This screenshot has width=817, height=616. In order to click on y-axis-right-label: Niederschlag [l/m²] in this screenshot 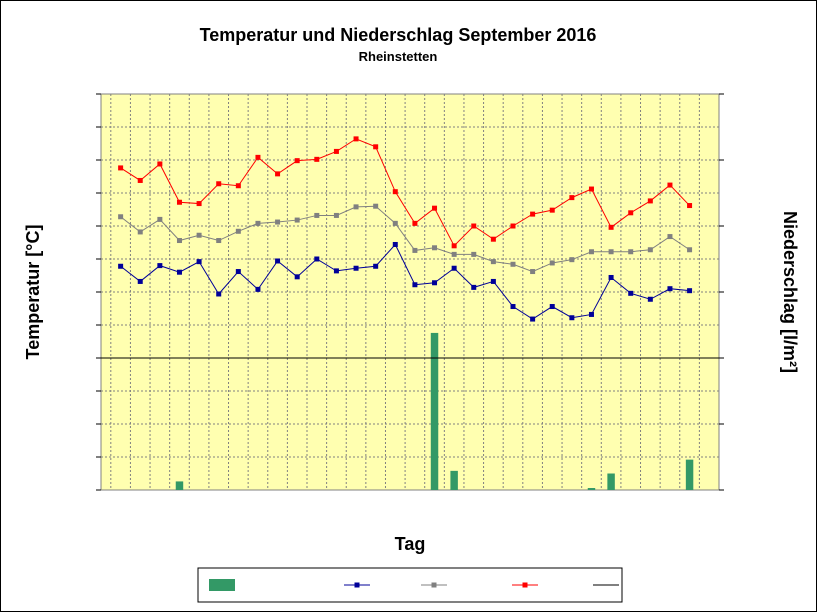, I will do `click(790, 292)`.